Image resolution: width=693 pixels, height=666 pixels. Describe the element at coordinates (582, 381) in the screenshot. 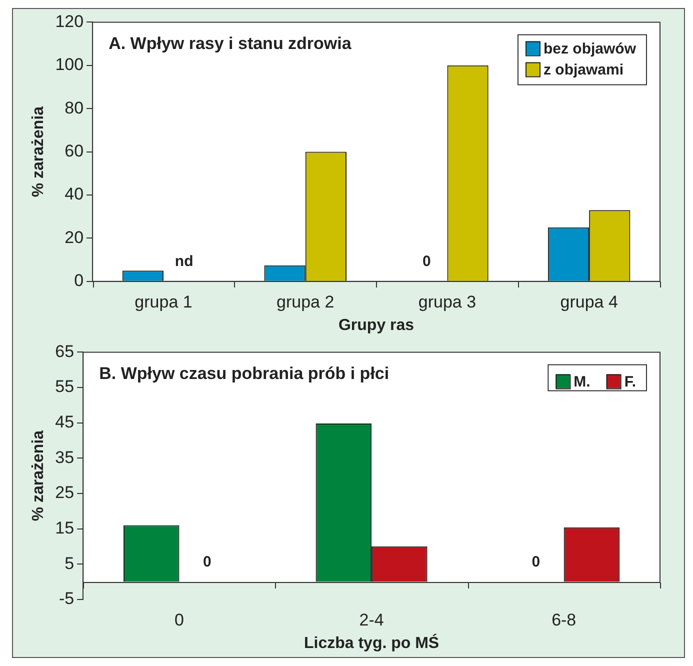

I see `legend-label: M.` at that location.